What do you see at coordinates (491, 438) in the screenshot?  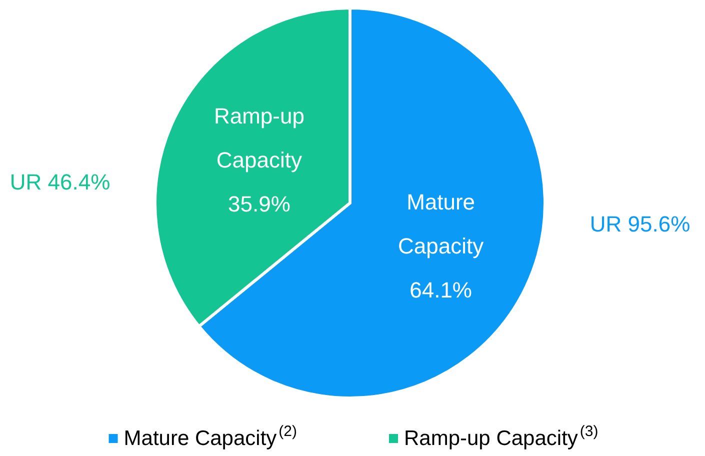 I see `legend-label: Ramp-up Capacity` at bounding box center [491, 438].